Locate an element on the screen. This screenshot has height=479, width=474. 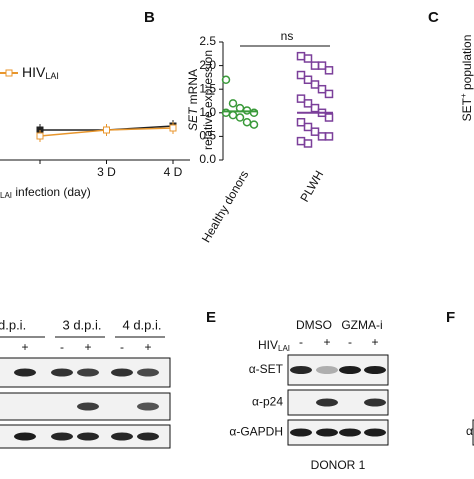
y-axis-label: SET+ population is located at coordinates (466, 78).